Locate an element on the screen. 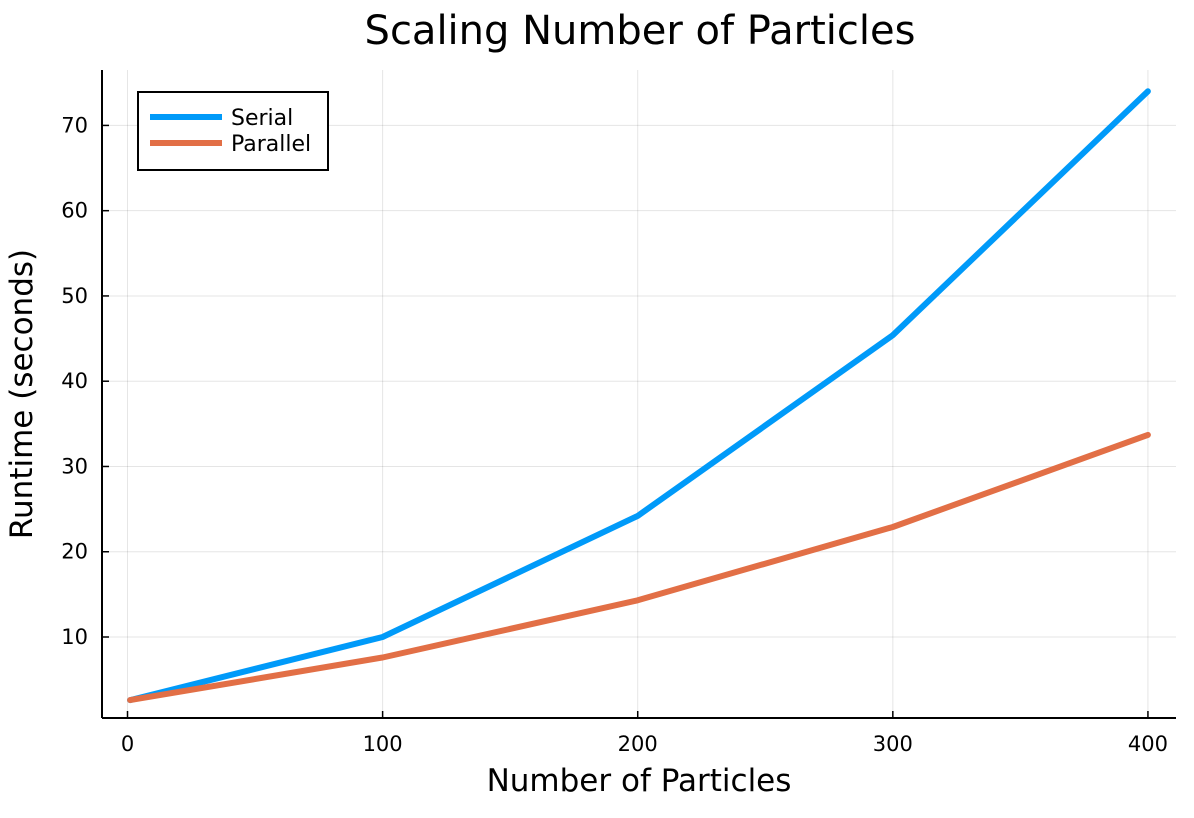 The height and width of the screenshot is (818, 1194). y-tick-label: 70 is located at coordinates (74, 125).